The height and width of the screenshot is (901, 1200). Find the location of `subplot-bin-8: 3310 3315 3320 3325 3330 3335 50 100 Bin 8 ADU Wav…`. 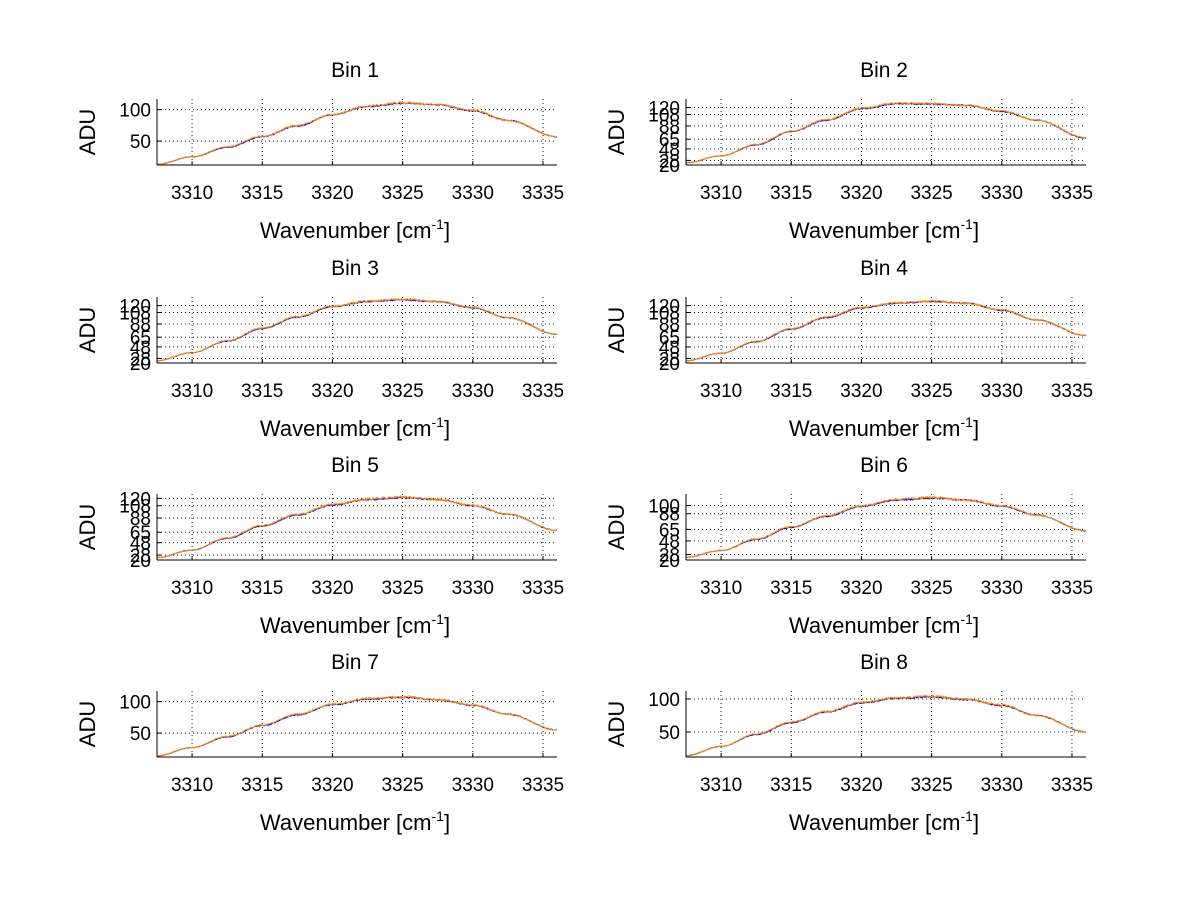

subplot-bin-8: 3310 3315 3320 3325 3330 3335 50 100 Bin 8 ADU Wav… is located at coordinates (848, 743).